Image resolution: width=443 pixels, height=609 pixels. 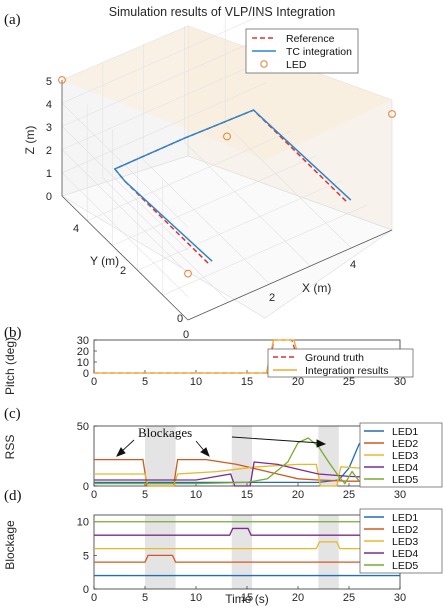 What do you see at coordinates (49, 105) in the screenshot?
I see `z-tick: 4` at bounding box center [49, 105].